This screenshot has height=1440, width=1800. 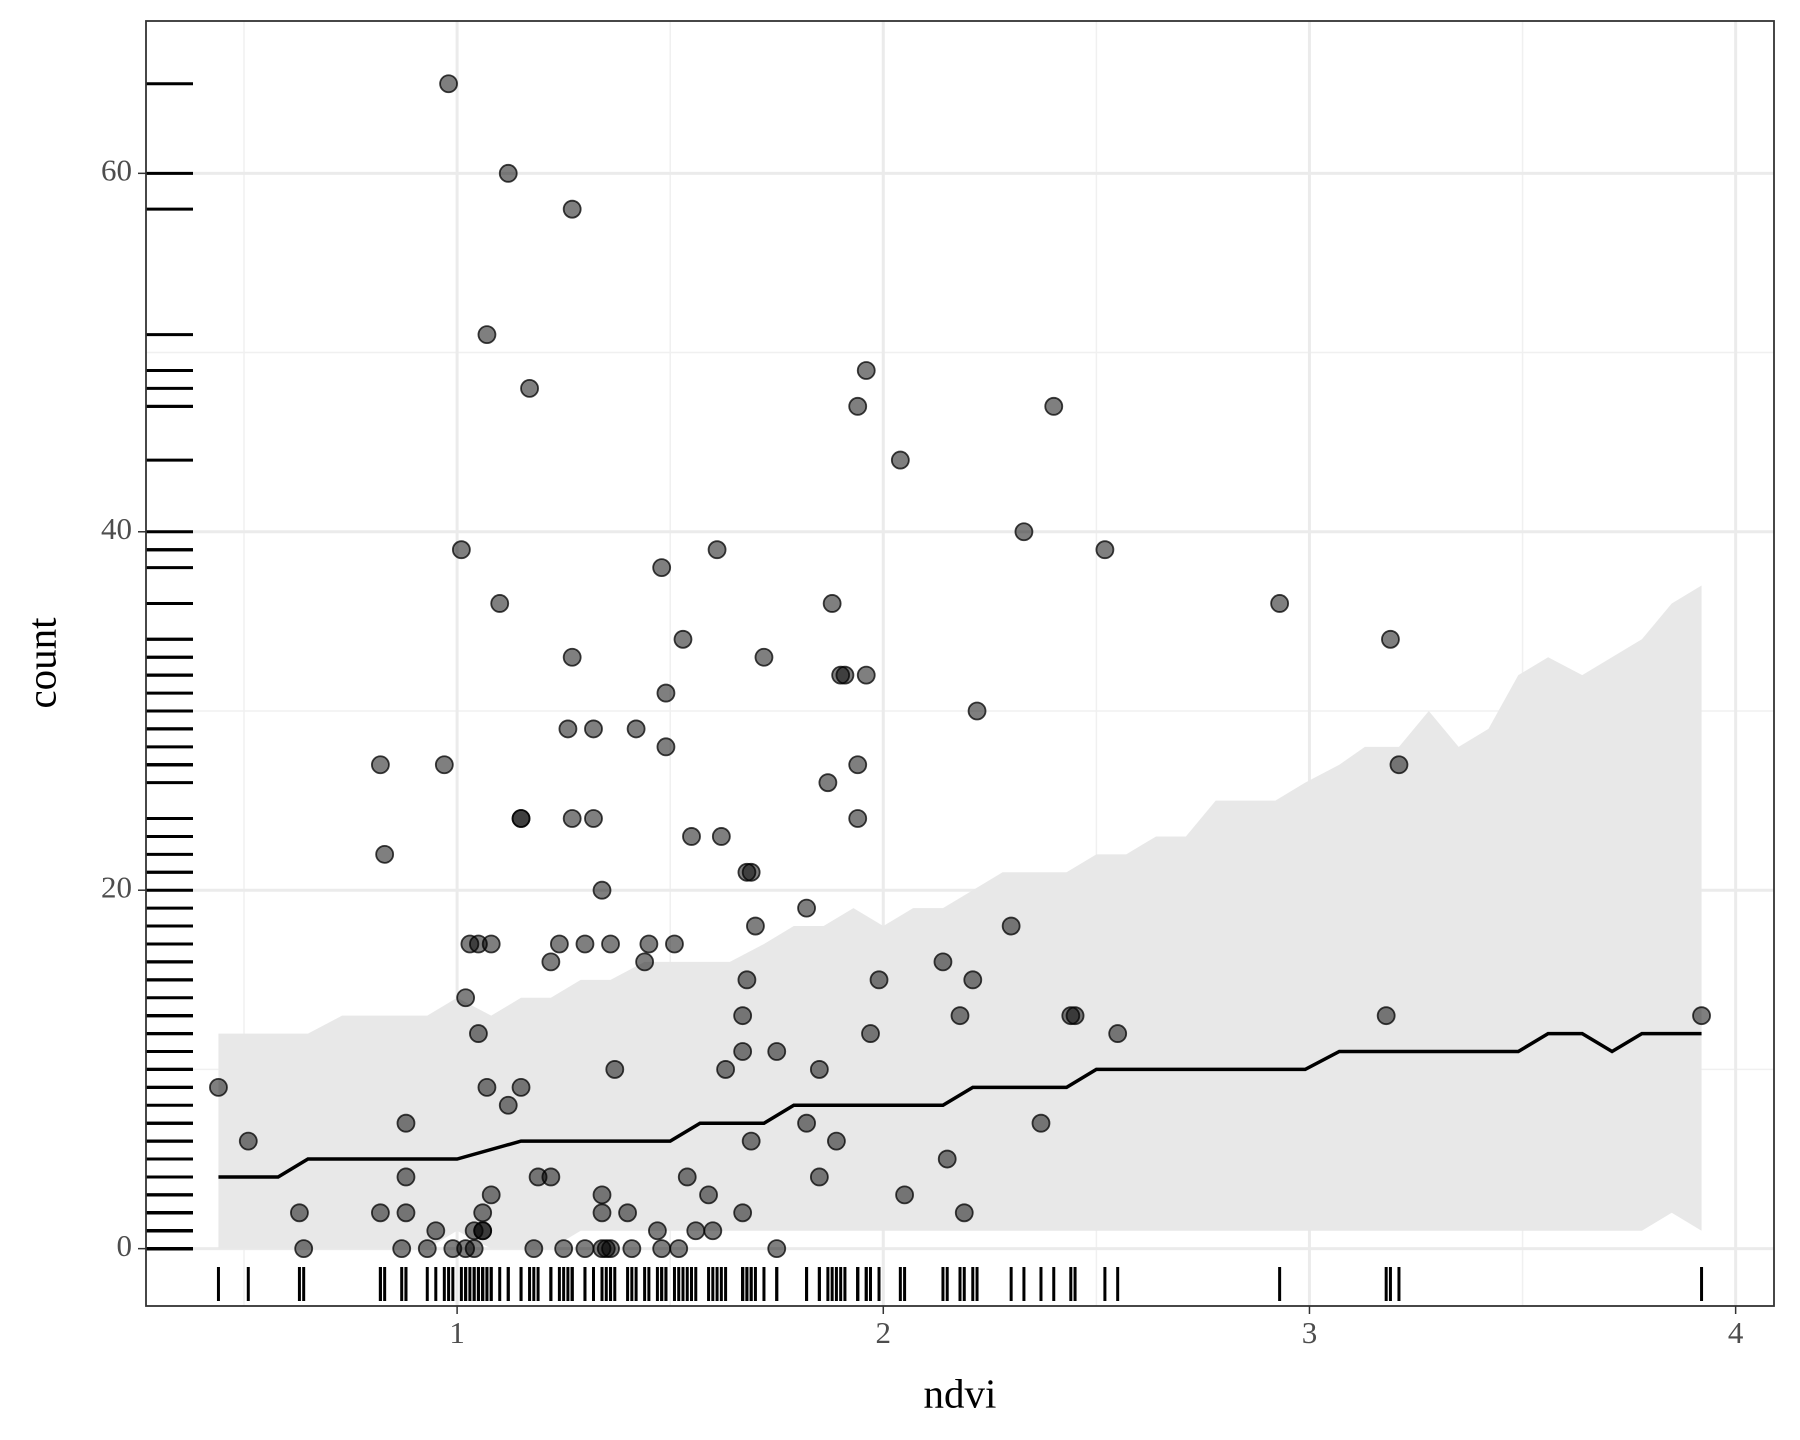 What do you see at coordinates (884, 1332) in the screenshot?
I see `x-tick-label: 2` at bounding box center [884, 1332].